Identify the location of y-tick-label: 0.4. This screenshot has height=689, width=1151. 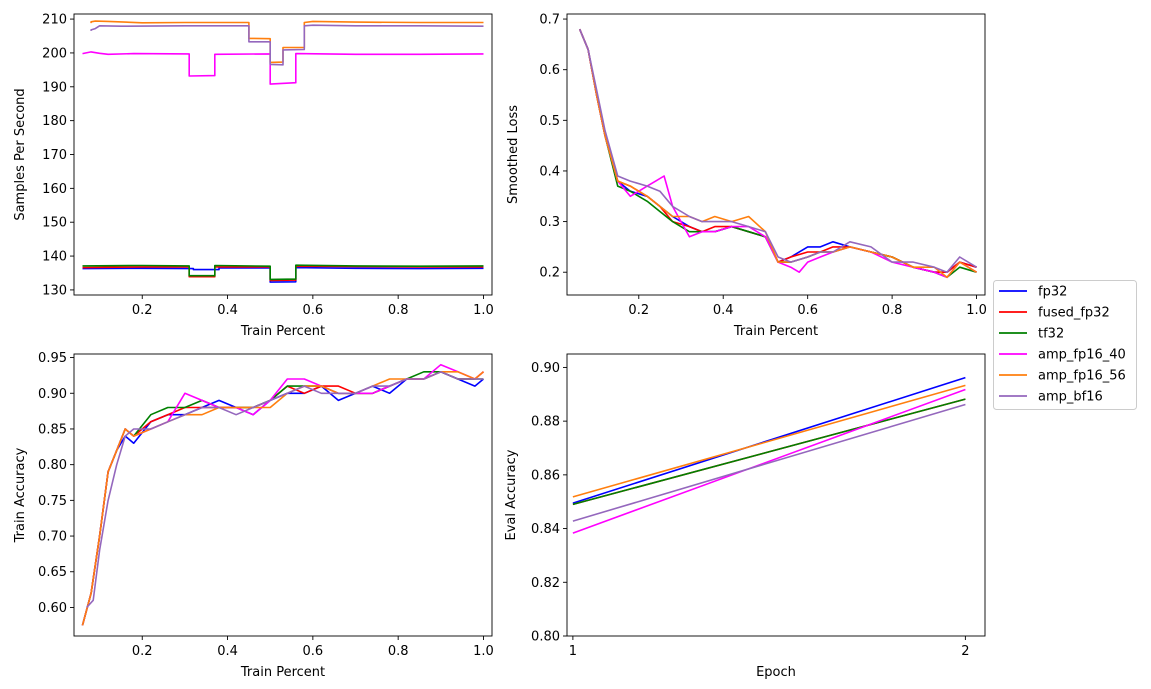
(549, 171).